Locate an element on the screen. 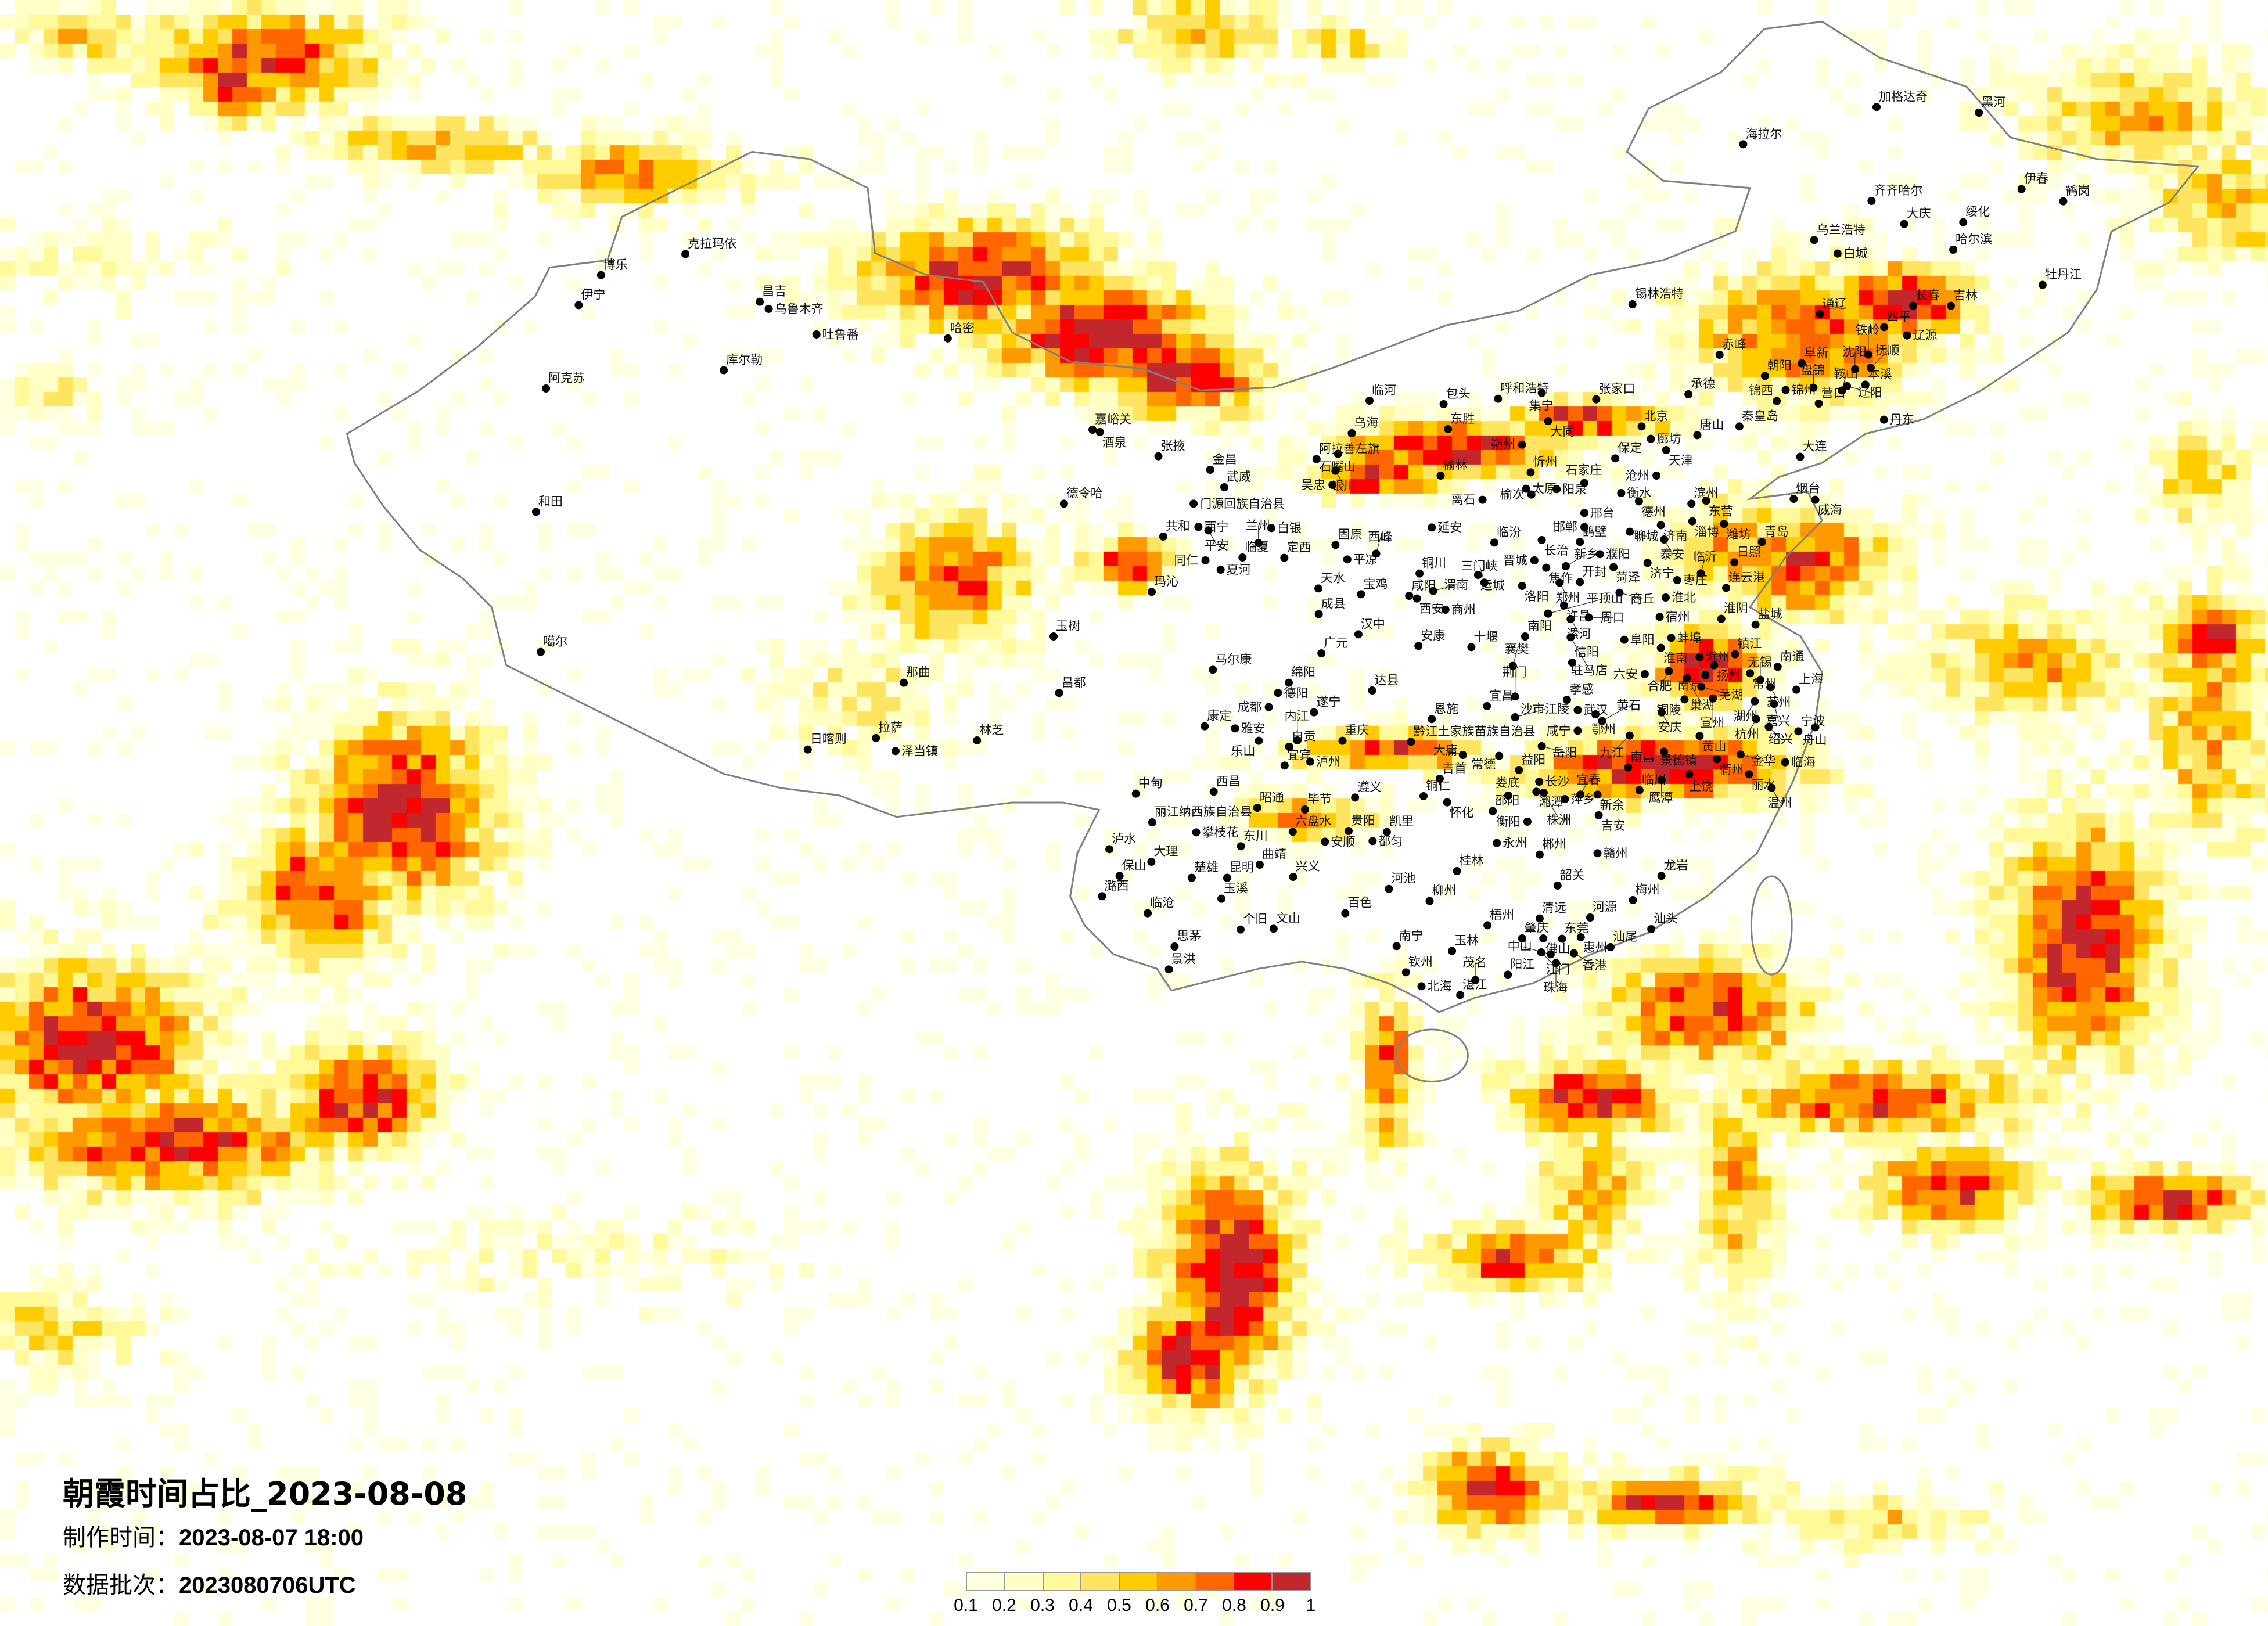 The height and width of the screenshot is (1626, 2268). city: 廊坊 is located at coordinates (1664, 439).